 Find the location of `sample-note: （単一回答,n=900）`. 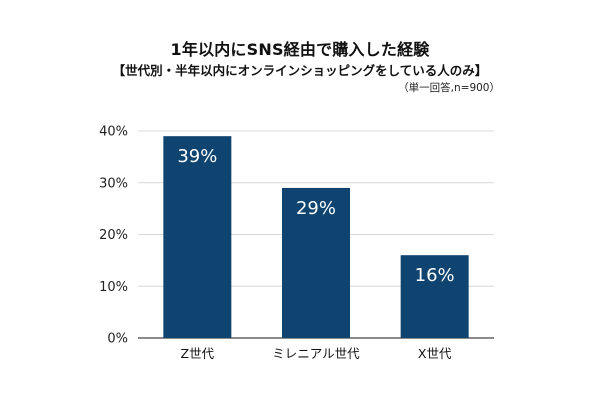

sample-note: （単一回答,n=900） is located at coordinates (449, 88).